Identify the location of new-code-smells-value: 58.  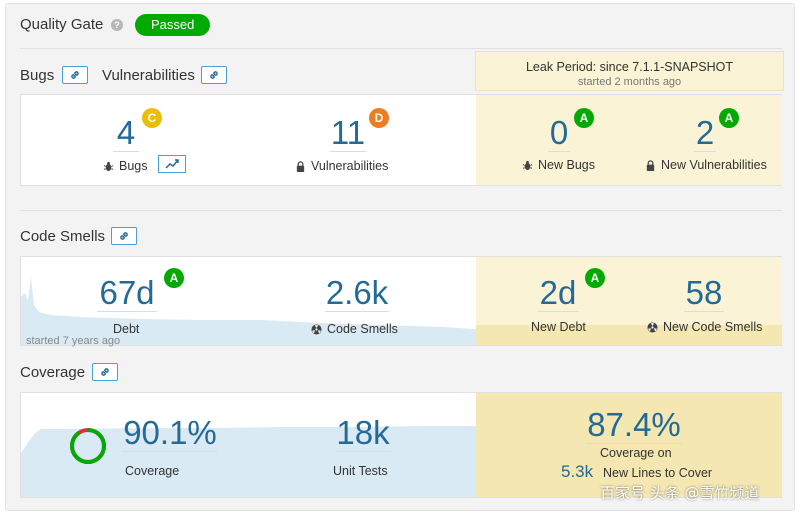
(704, 293).